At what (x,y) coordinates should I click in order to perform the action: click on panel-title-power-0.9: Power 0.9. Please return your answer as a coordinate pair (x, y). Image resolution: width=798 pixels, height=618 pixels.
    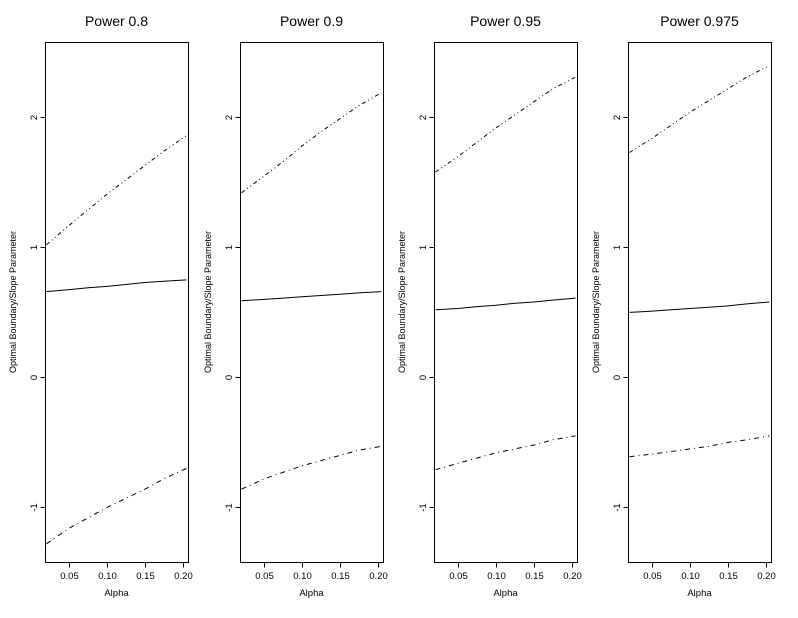
    Looking at the image, I should click on (311, 21).